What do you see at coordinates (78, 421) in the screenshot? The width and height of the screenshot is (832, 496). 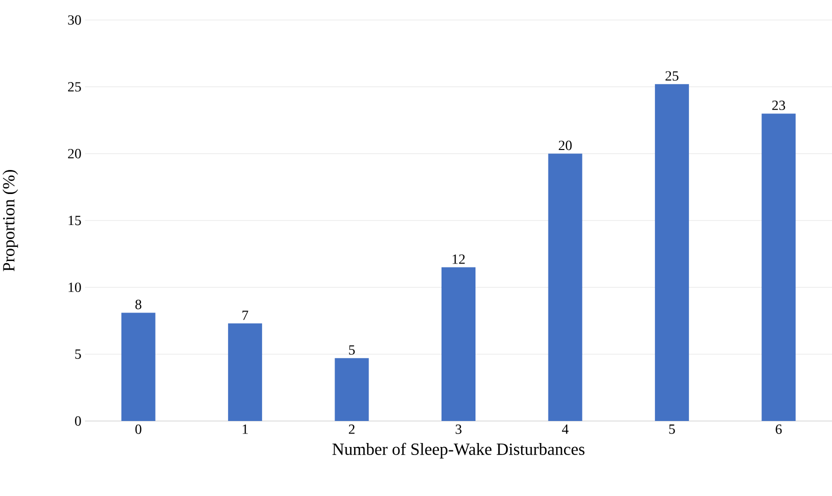 I see `y-tick-label: 0` at bounding box center [78, 421].